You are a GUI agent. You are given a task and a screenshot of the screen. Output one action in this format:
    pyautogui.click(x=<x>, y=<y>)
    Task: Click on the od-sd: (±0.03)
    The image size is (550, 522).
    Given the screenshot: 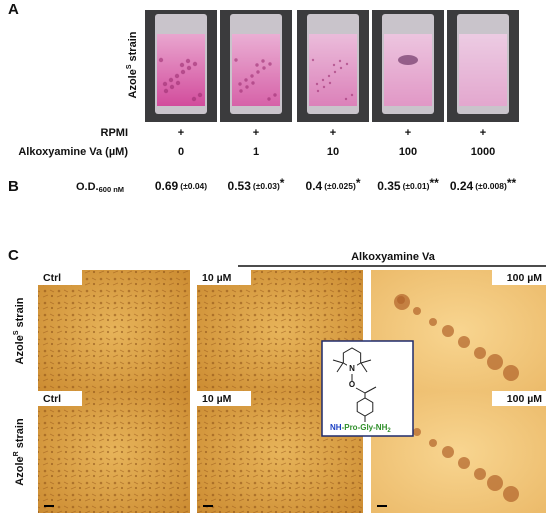 What is the action you would take?
    pyautogui.click(x=266, y=186)
    